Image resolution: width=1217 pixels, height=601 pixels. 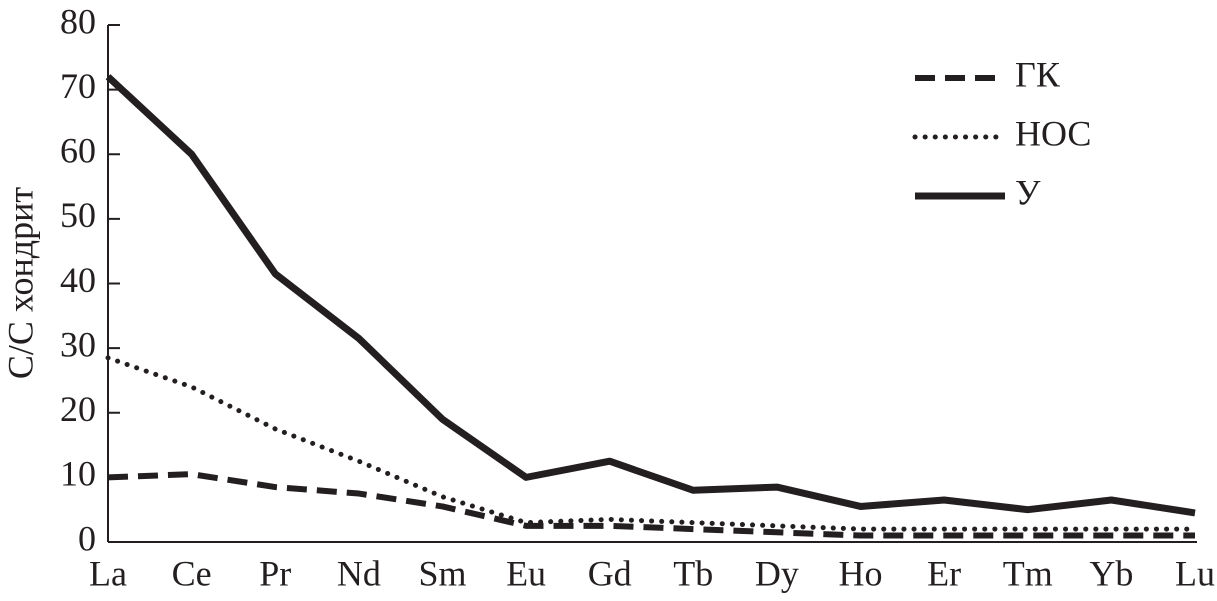 What do you see at coordinates (1195, 573) in the screenshot?
I see `x-tick-label: Lu` at bounding box center [1195, 573].